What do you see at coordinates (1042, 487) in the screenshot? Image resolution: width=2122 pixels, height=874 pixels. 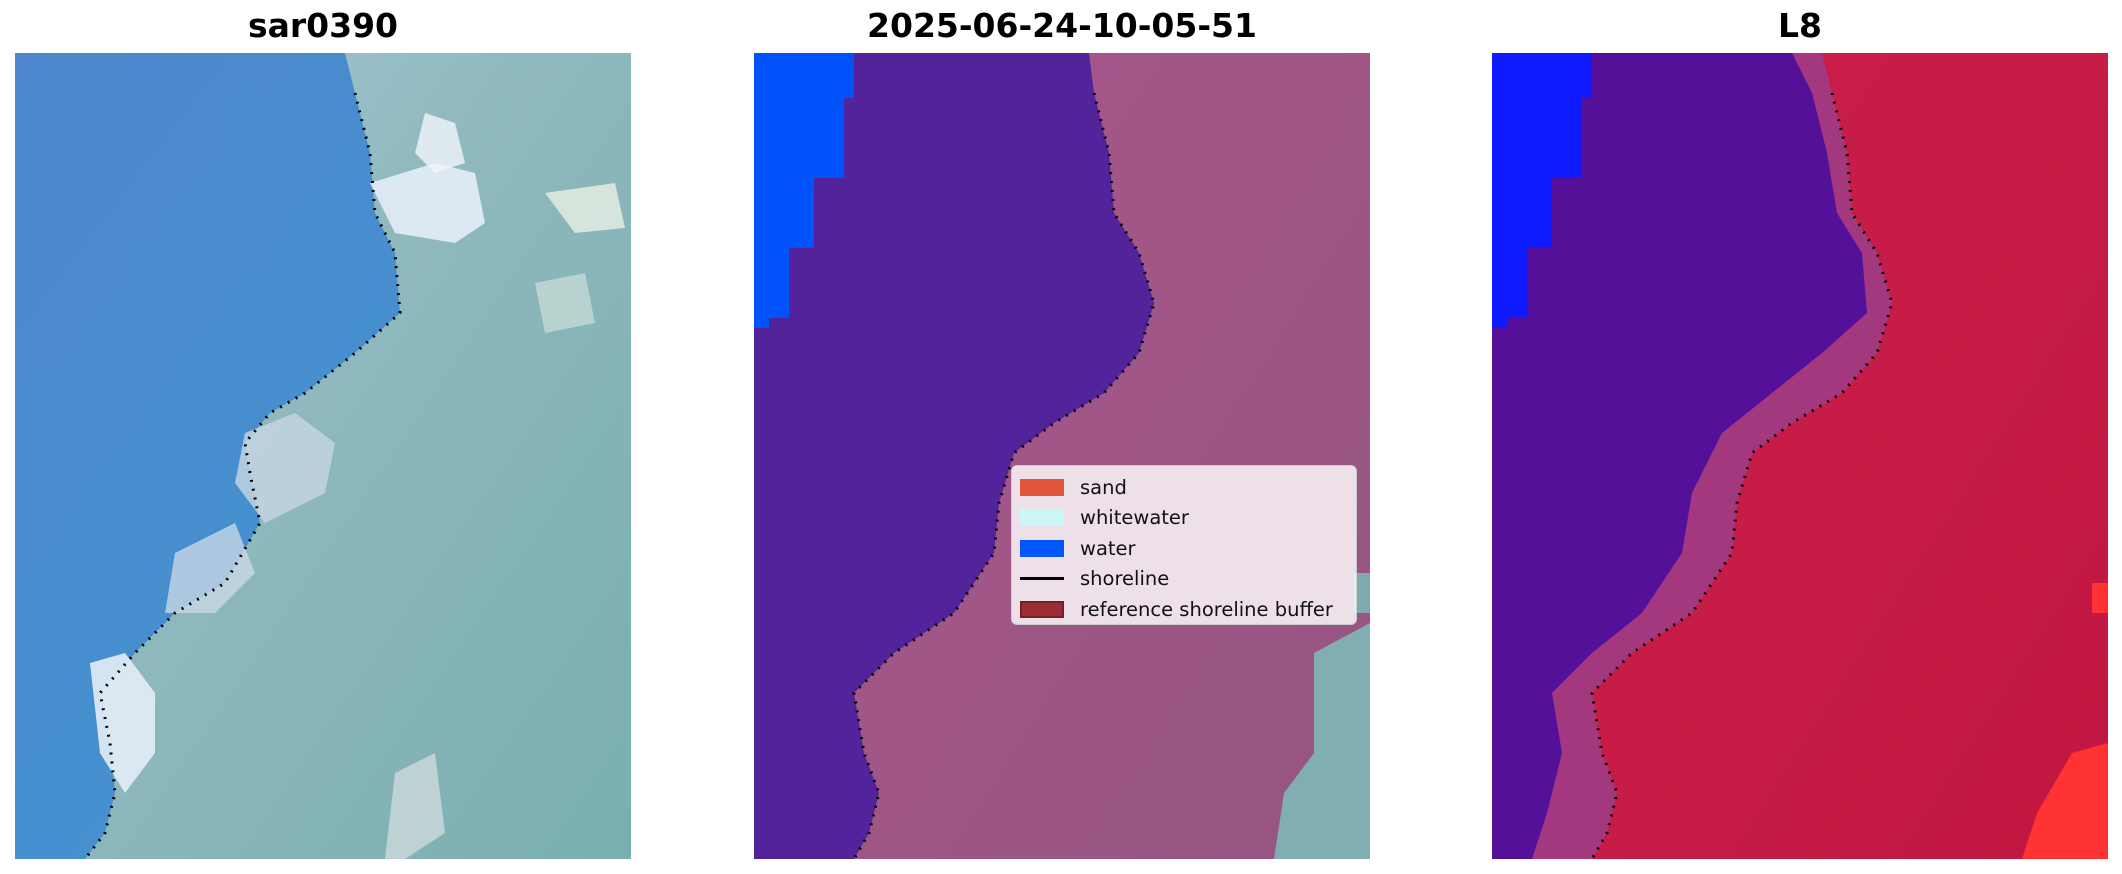 I see `sand-swatch` at bounding box center [1042, 487].